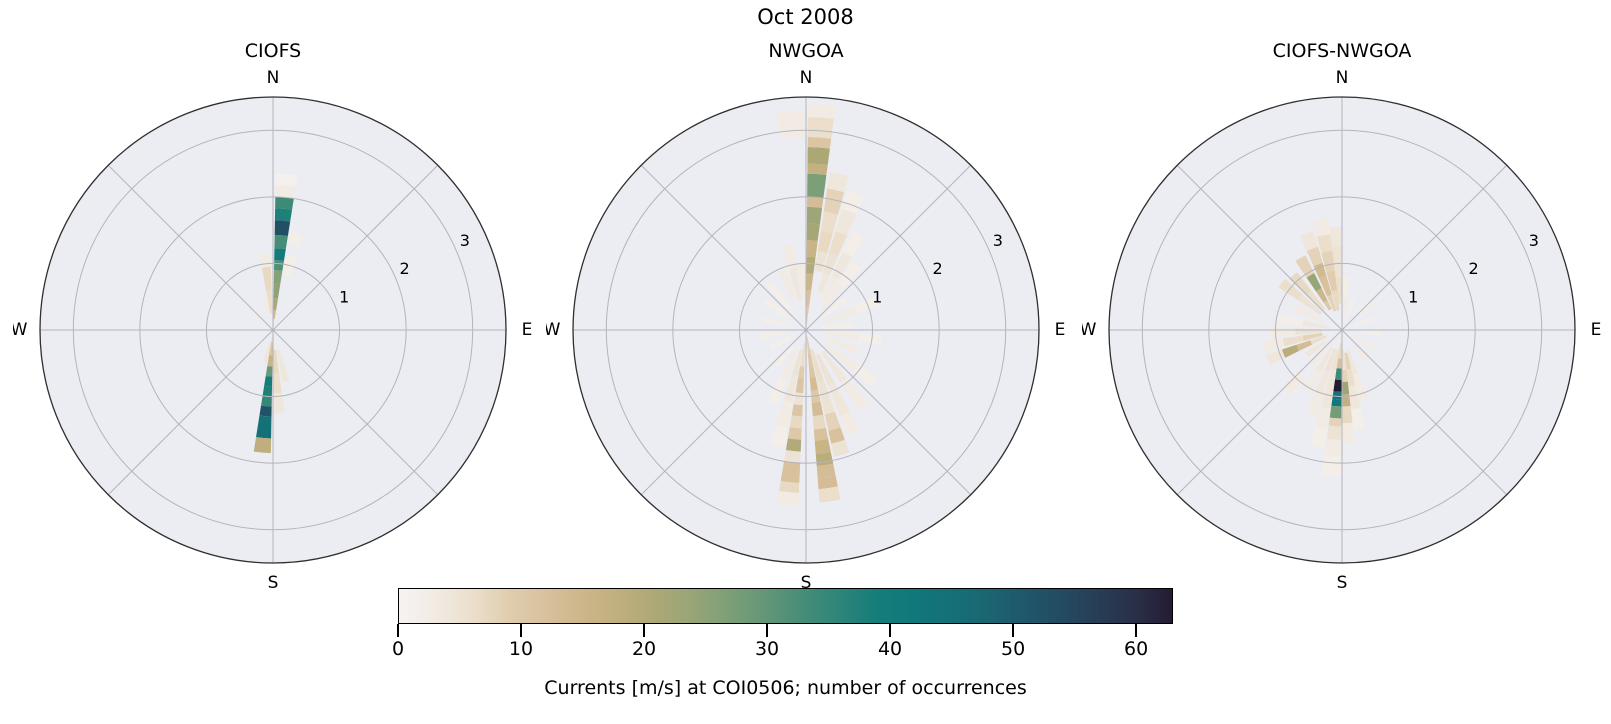 This screenshot has width=1611, height=724. I want to click on subplot-title-ciofs-nwgoa: CIOFS-NWGOA, so click(1342, 51).